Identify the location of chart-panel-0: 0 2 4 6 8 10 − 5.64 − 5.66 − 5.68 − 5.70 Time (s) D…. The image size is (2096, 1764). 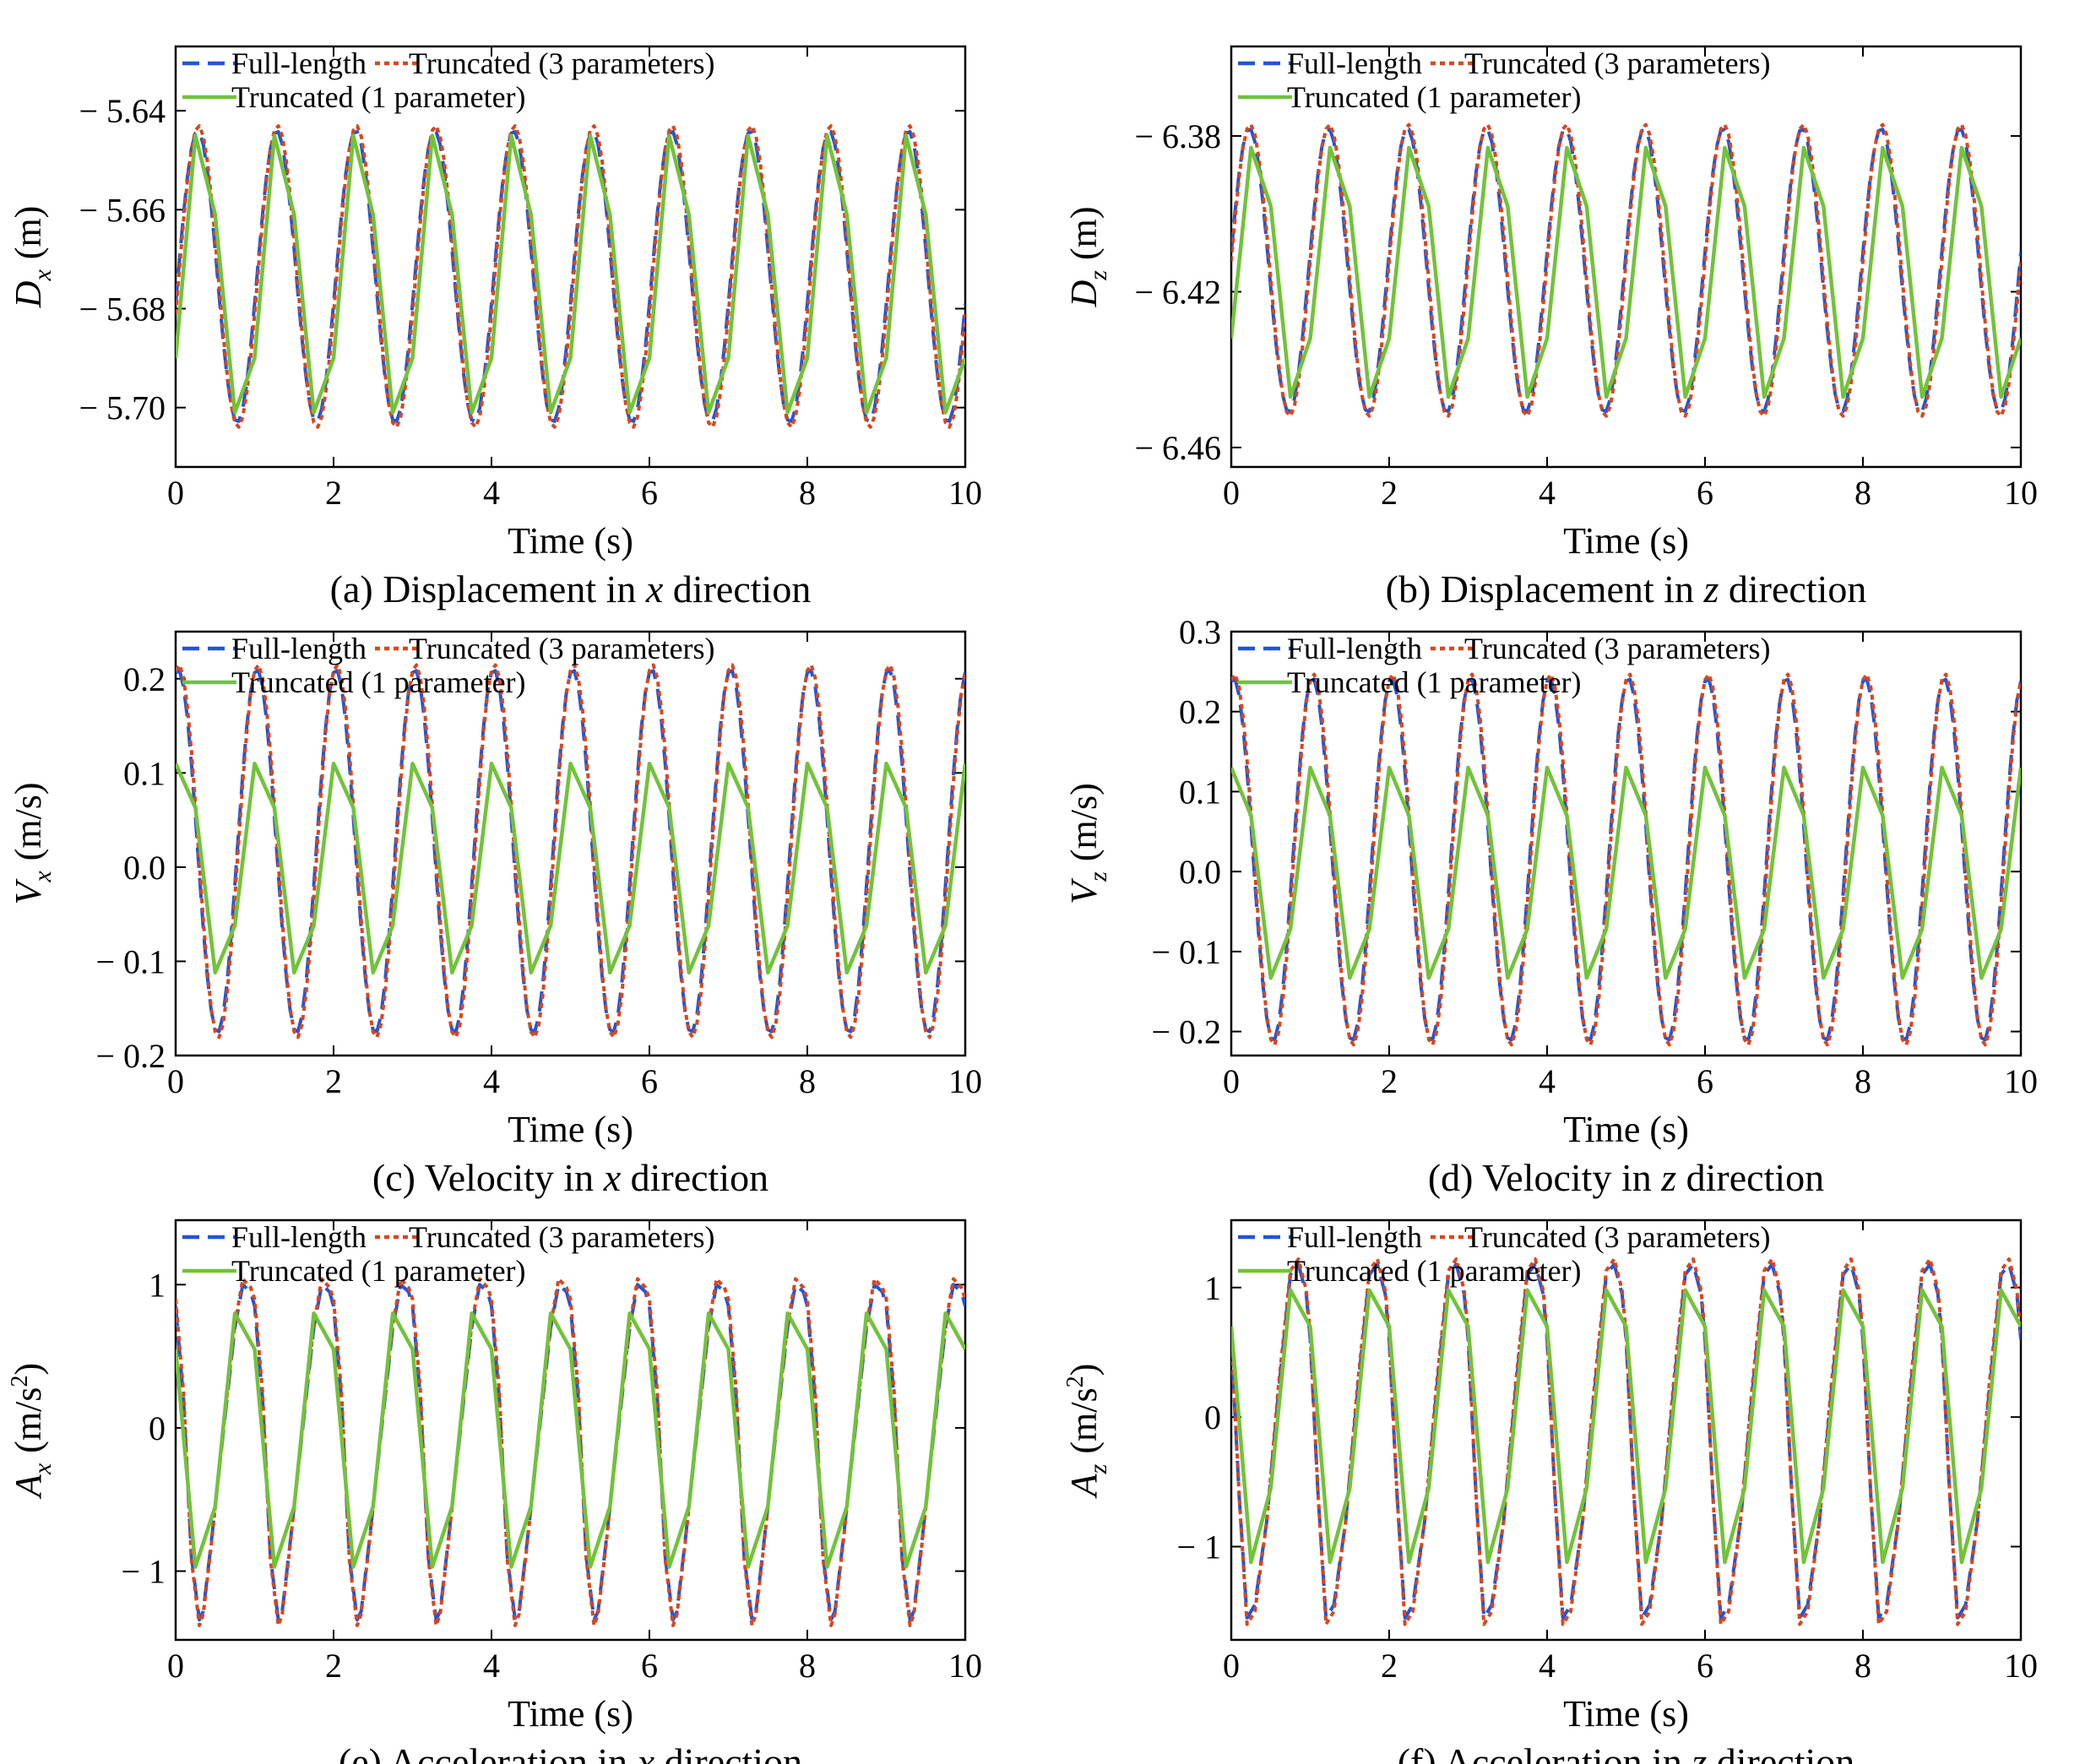
(495, 328).